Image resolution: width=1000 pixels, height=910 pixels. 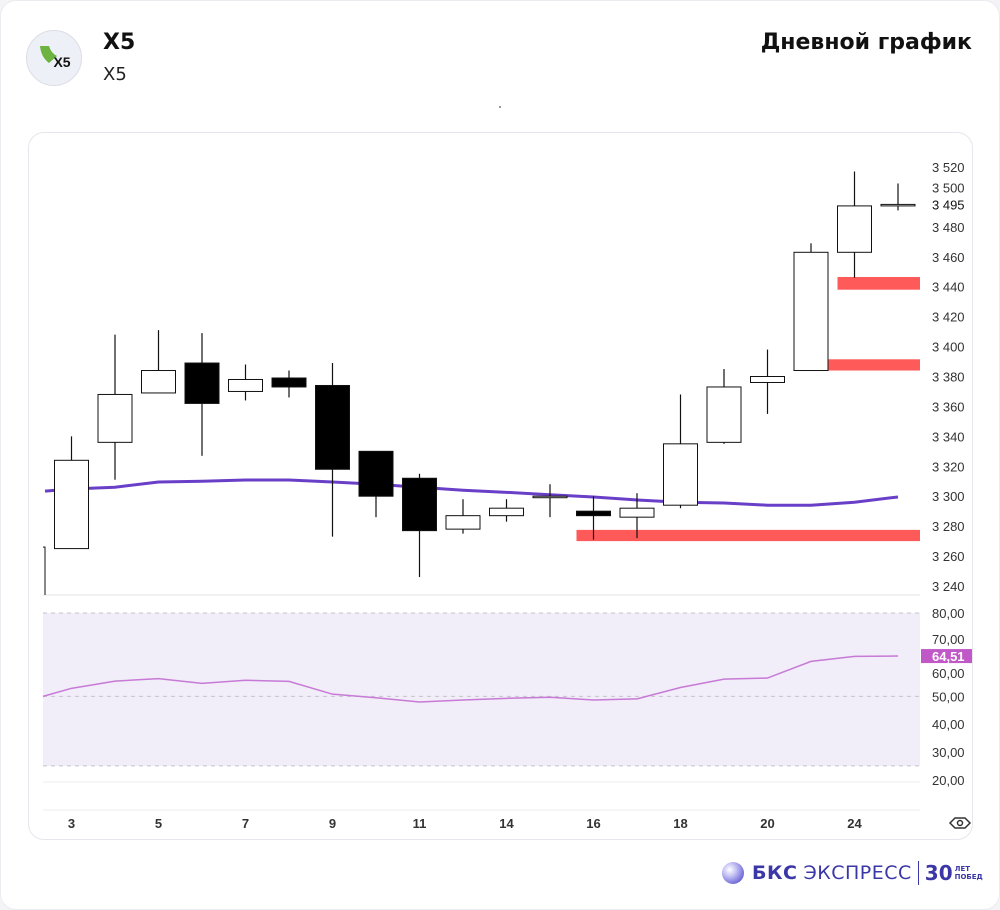 What do you see at coordinates (948, 257) in the screenshot?
I see `price-tick-label: 3 460` at bounding box center [948, 257].